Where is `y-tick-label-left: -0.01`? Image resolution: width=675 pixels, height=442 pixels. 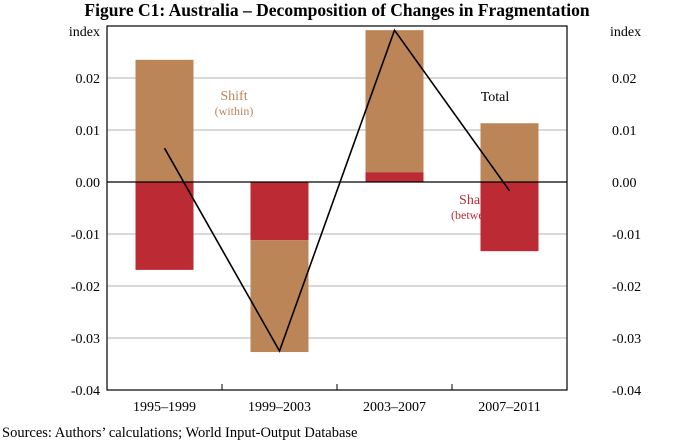
y-tick-label-left: -0.01 is located at coordinates (85, 235).